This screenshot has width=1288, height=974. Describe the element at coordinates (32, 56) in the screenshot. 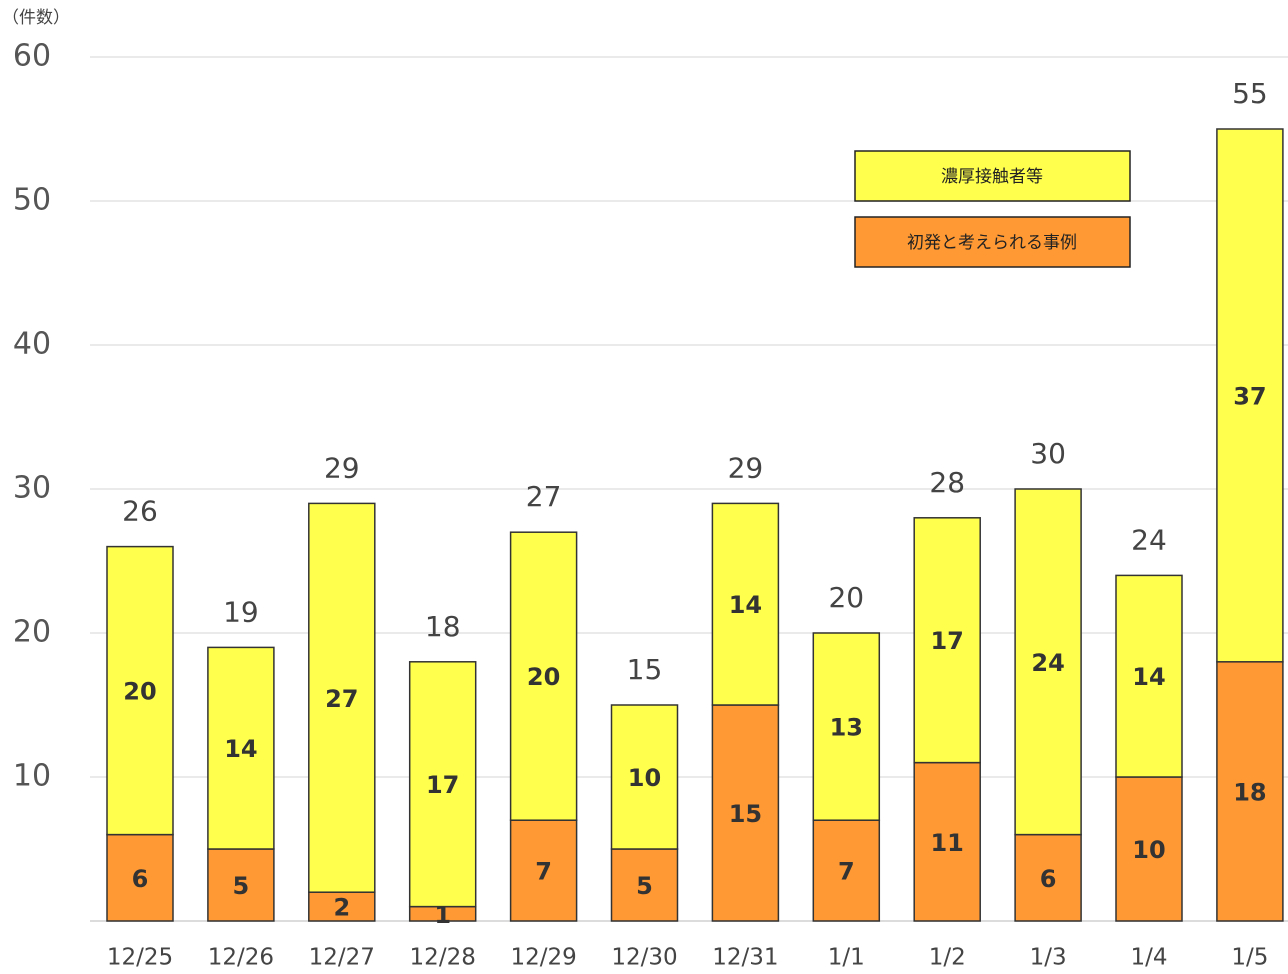

I see `y-tick-label: 60` at that location.